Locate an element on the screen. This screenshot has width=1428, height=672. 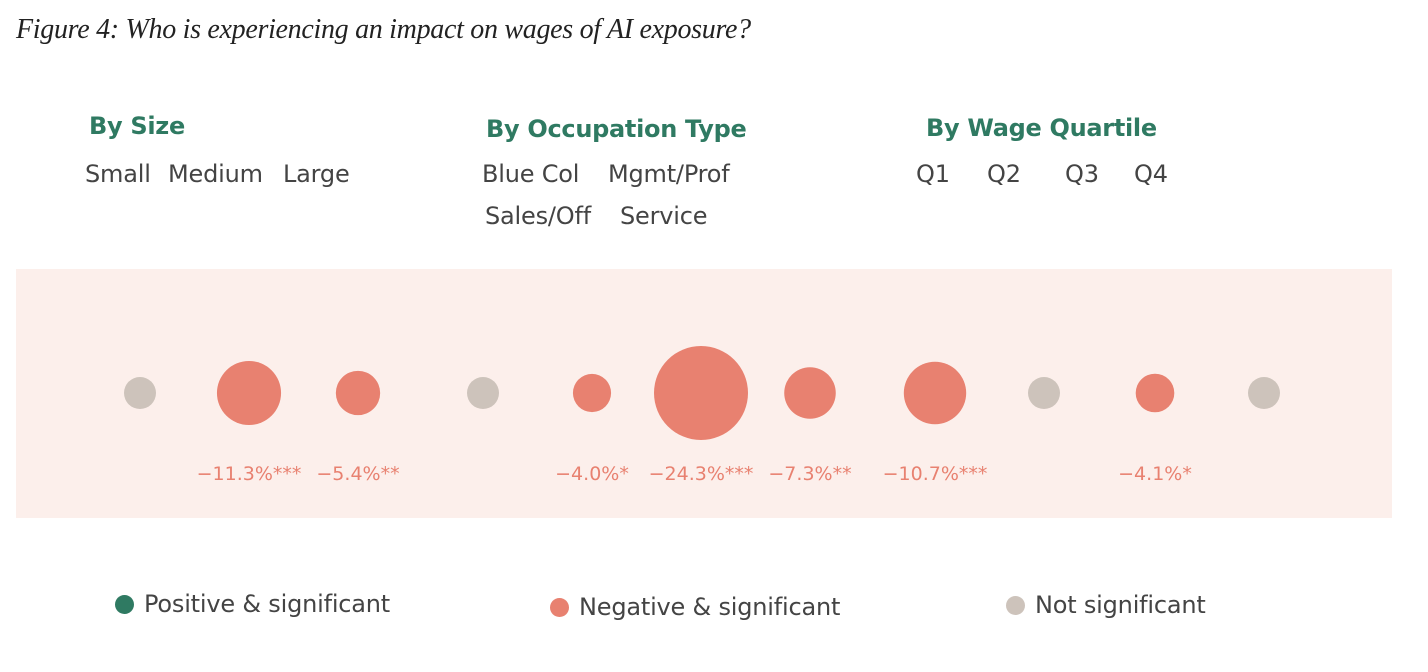
category-label-q3: Q3 is located at coordinates (1082, 174).